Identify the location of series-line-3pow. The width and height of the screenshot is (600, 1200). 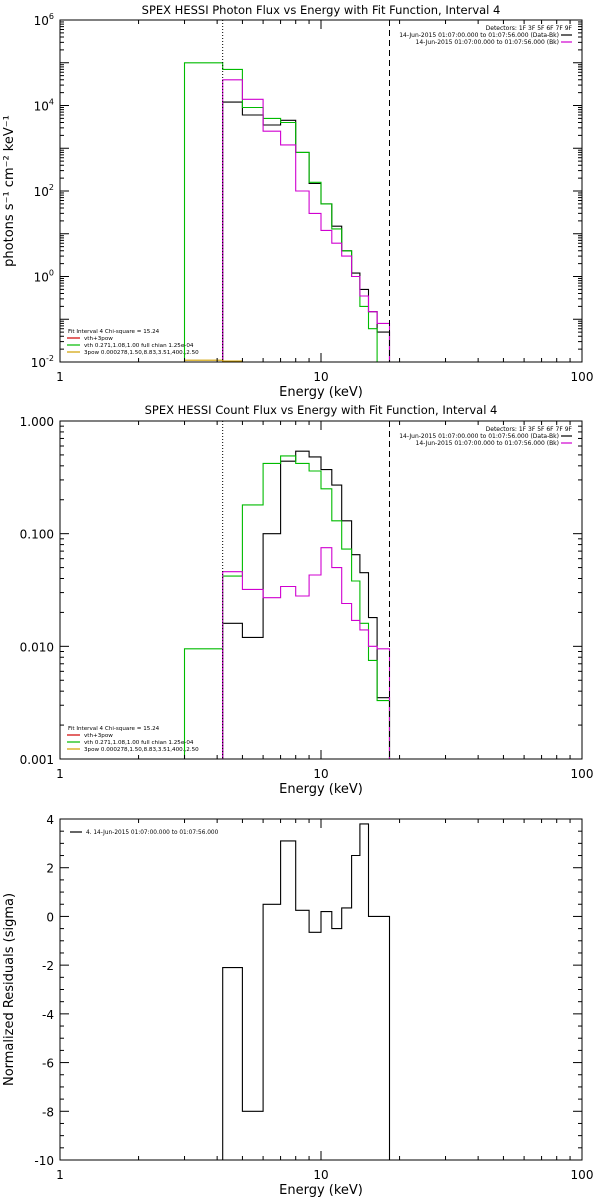
(213, 360).